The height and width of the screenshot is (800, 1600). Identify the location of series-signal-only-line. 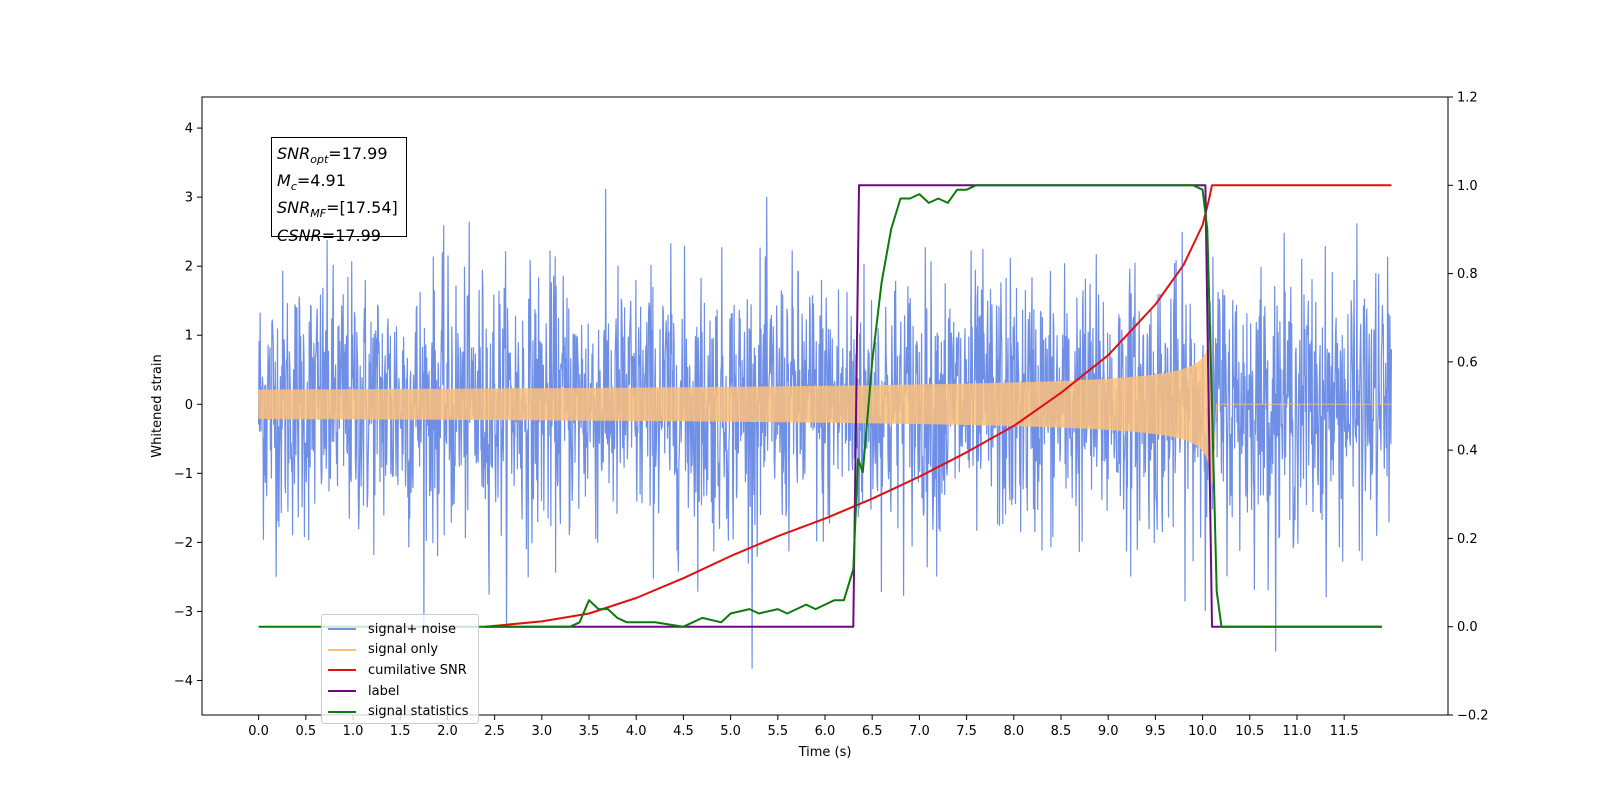
(825, 404).